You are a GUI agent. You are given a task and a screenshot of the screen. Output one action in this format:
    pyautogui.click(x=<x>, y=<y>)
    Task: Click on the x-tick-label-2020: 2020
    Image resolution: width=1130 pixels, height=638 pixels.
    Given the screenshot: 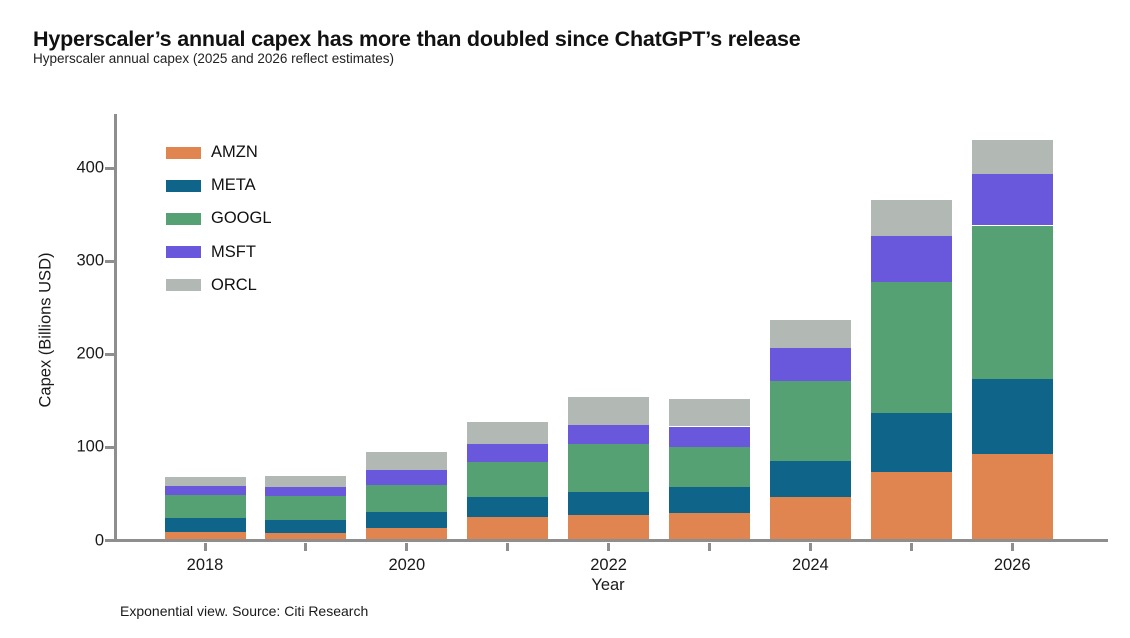 What is the action you would take?
    pyautogui.click(x=407, y=565)
    